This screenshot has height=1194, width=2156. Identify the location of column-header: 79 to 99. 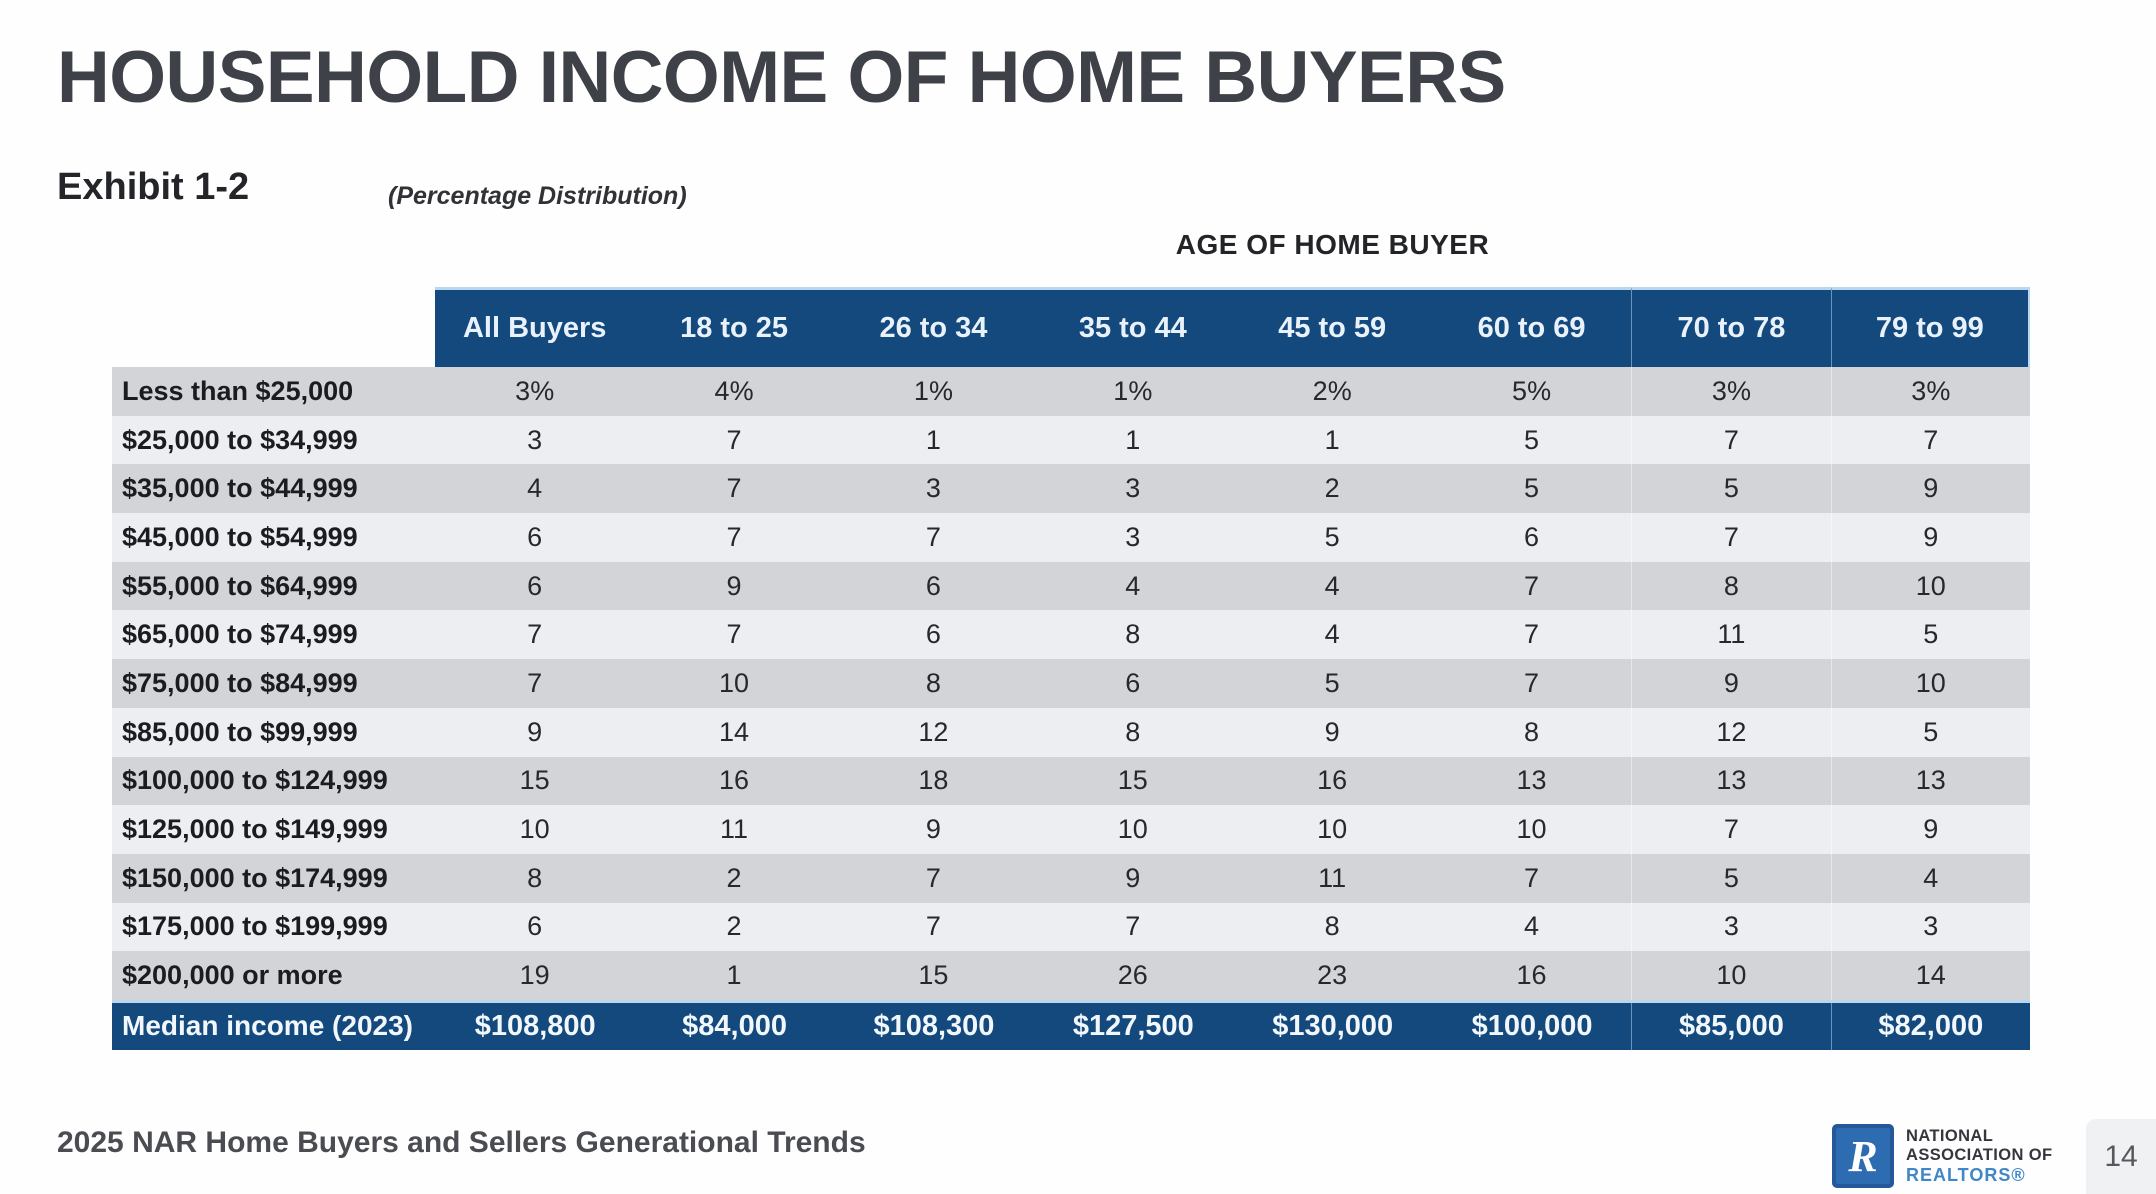
(1930, 327).